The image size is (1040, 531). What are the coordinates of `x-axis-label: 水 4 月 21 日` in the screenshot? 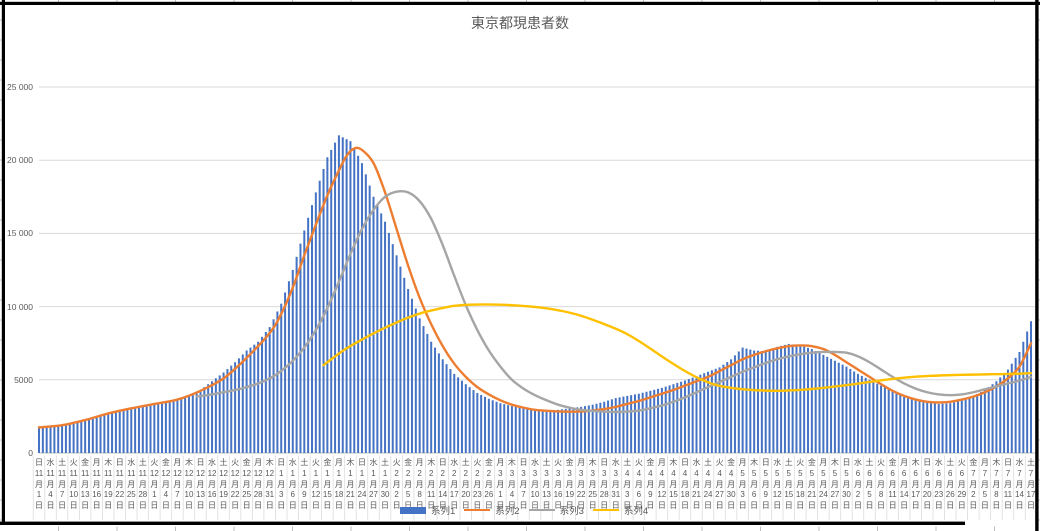 It's located at (696, 484).